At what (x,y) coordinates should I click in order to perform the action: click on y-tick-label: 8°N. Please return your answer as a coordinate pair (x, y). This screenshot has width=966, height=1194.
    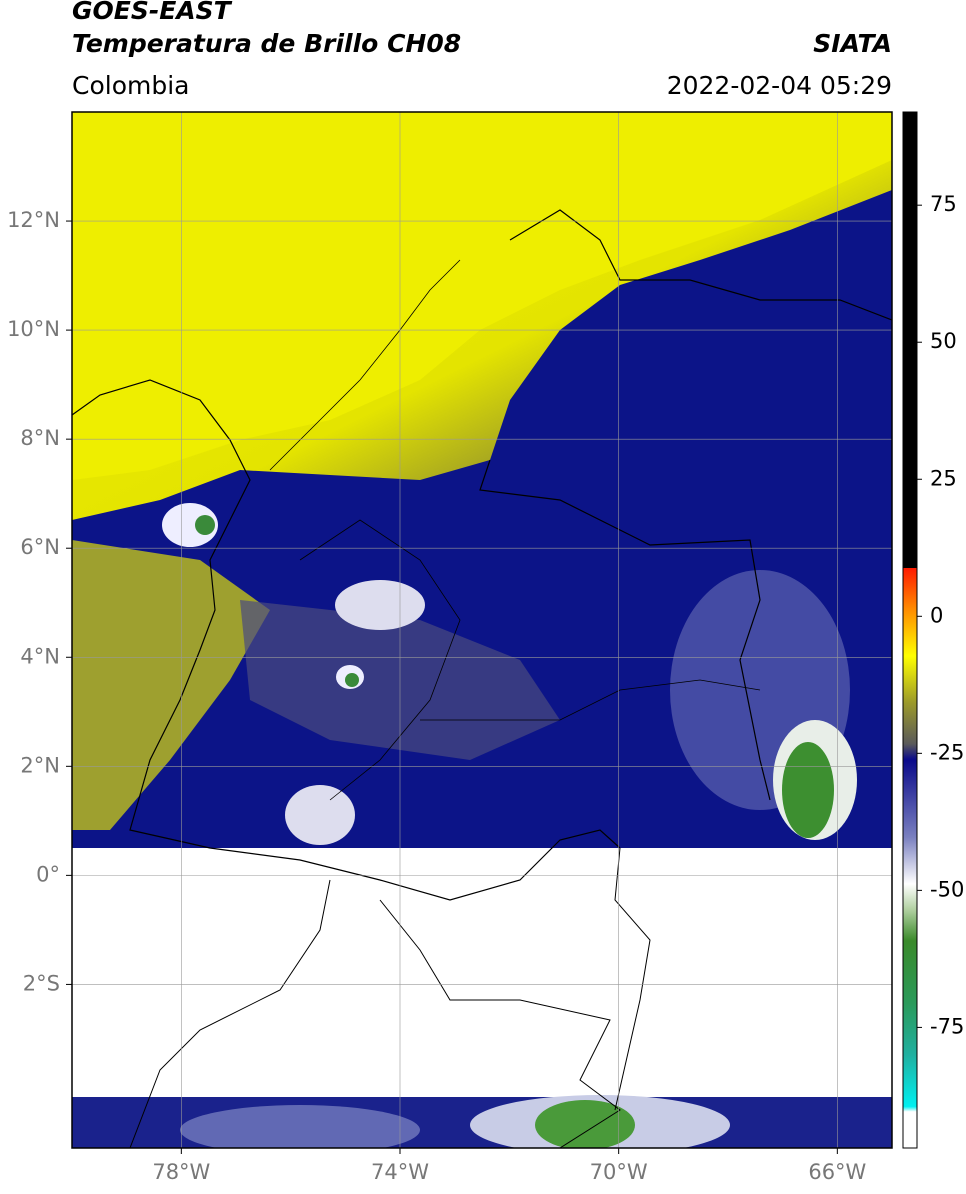
    Looking at the image, I should click on (40, 438).